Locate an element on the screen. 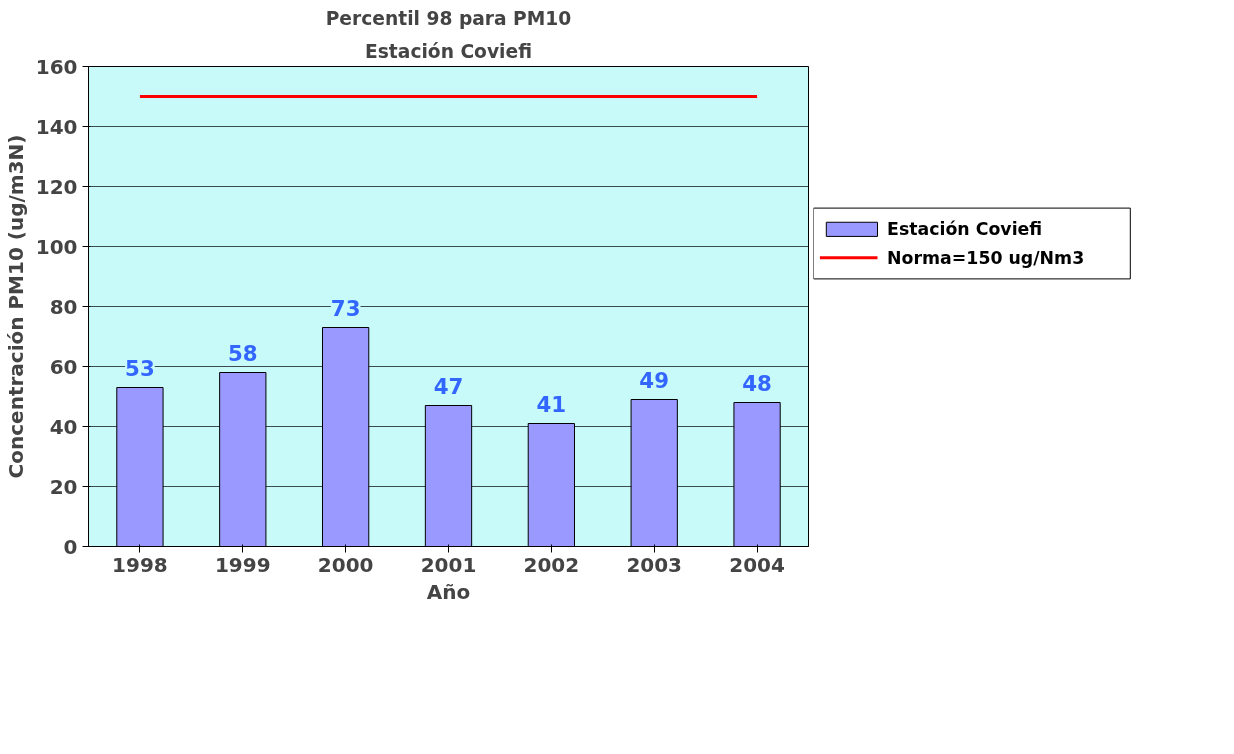 This screenshot has width=1234, height=754. x-tick-label: 2000 is located at coordinates (345, 564).